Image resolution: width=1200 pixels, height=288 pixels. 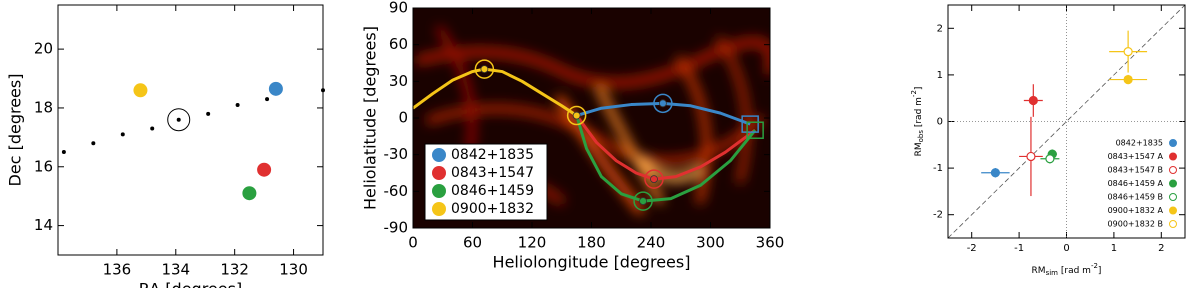 I want to click on highlight-ring, so click(x=179, y=120).